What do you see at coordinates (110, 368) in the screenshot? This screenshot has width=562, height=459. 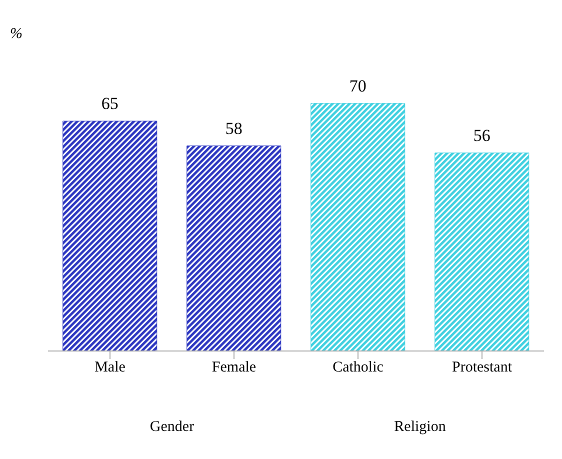 I see `x-tick-label: Male` at bounding box center [110, 368].